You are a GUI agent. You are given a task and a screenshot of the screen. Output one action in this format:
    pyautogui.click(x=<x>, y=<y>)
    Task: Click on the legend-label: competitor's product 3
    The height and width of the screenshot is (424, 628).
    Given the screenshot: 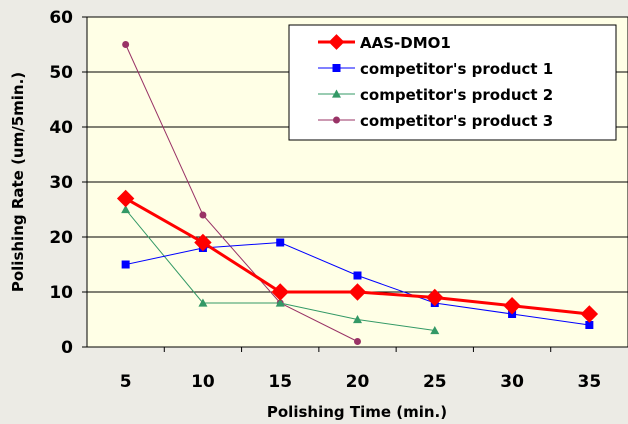 What is the action you would take?
    pyautogui.click(x=456, y=121)
    